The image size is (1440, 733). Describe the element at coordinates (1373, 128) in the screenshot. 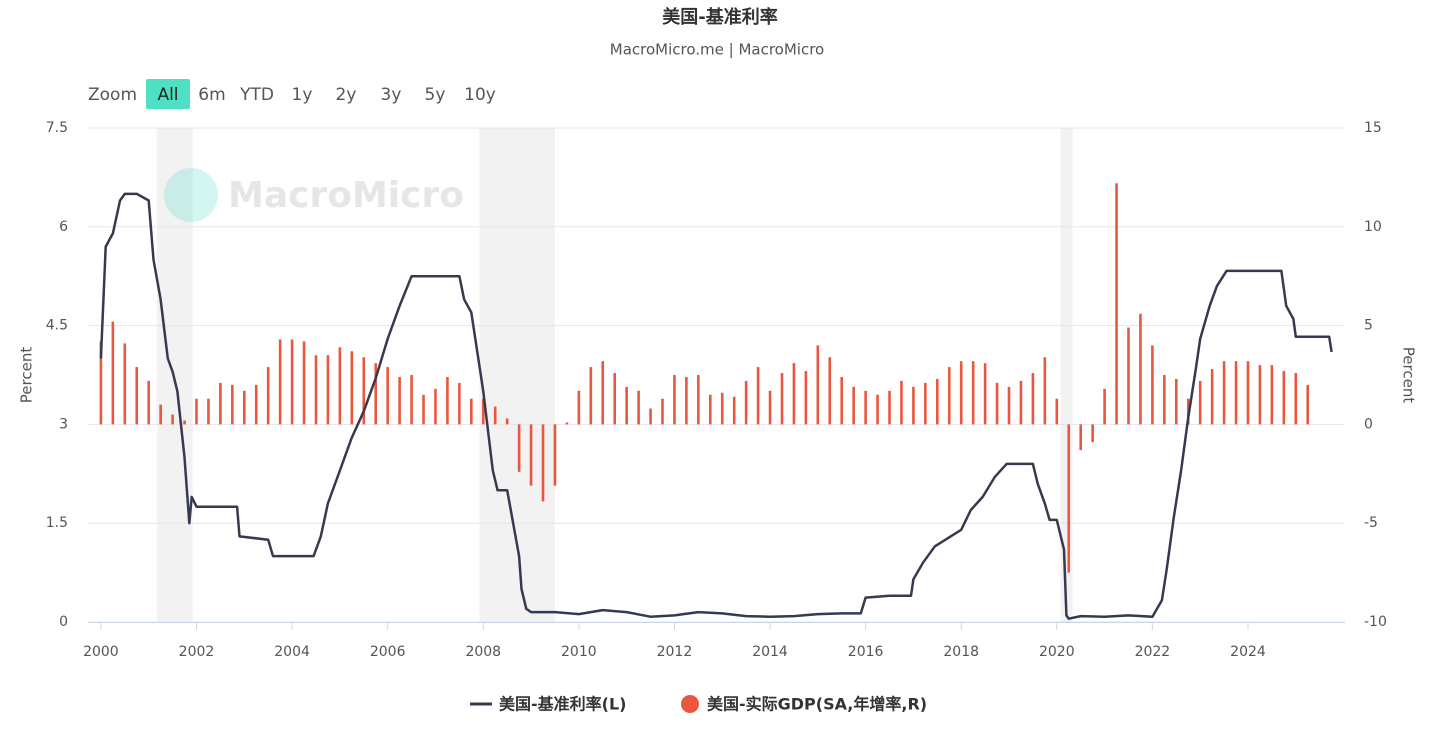

I see `y2-tick-label: 15` at that location.